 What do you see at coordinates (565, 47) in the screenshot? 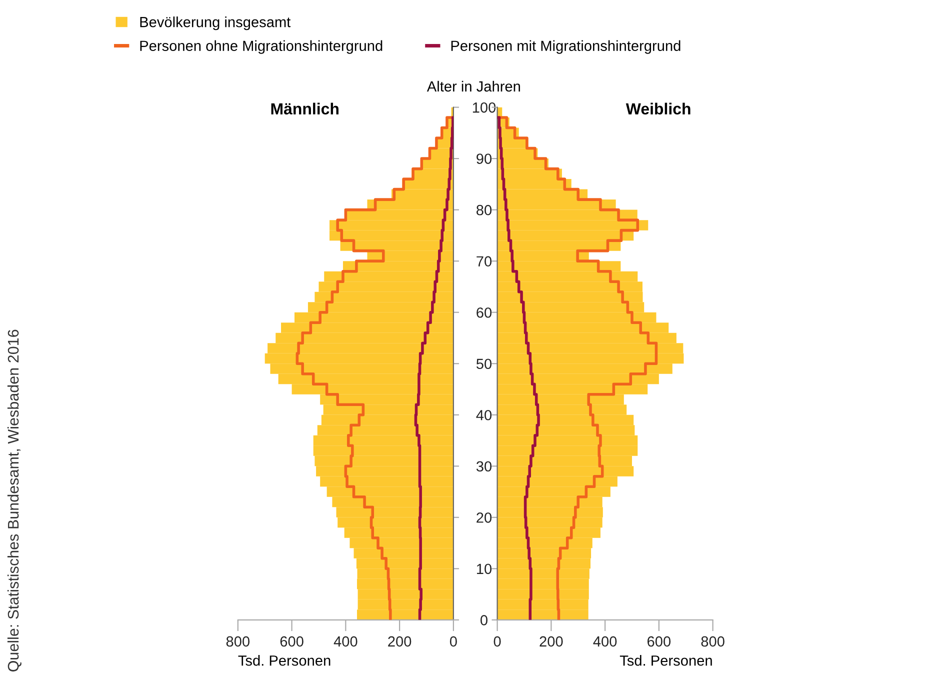
I see `legend-label: Personen mit Migrationshintergrund` at bounding box center [565, 47].